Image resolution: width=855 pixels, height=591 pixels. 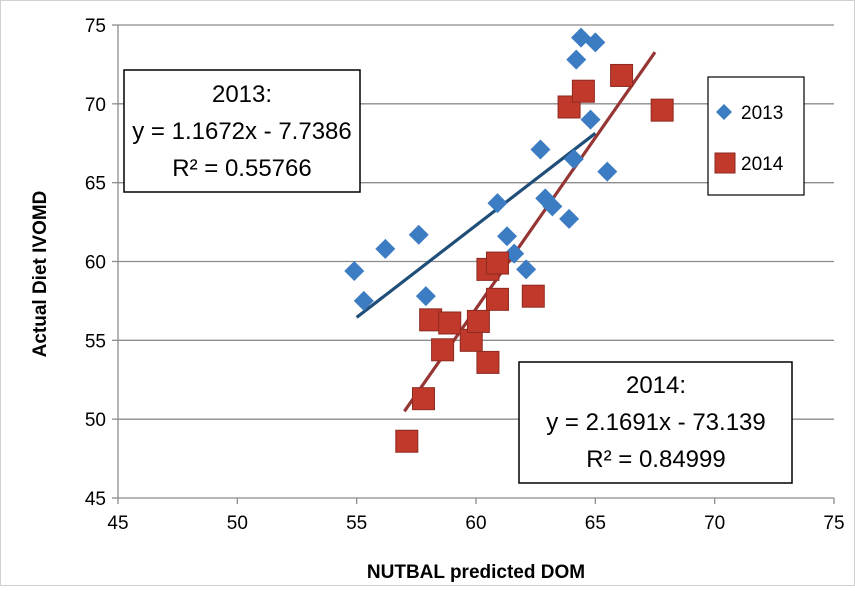 I want to click on annotation-2014-equation: y = 2.1691x - 73.139, so click(x=656, y=422).